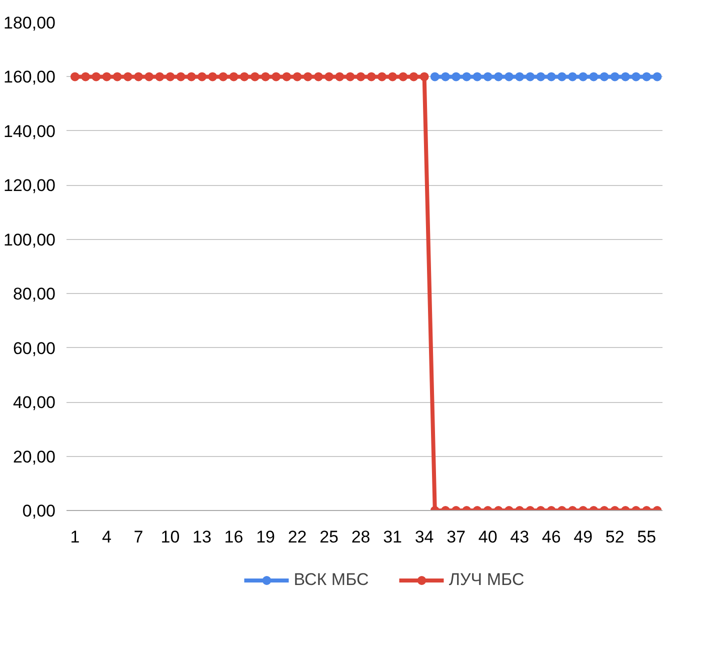 This screenshot has width=706, height=658. Describe the element at coordinates (329, 537) in the screenshot. I see `x-tick-label: 25` at that location.